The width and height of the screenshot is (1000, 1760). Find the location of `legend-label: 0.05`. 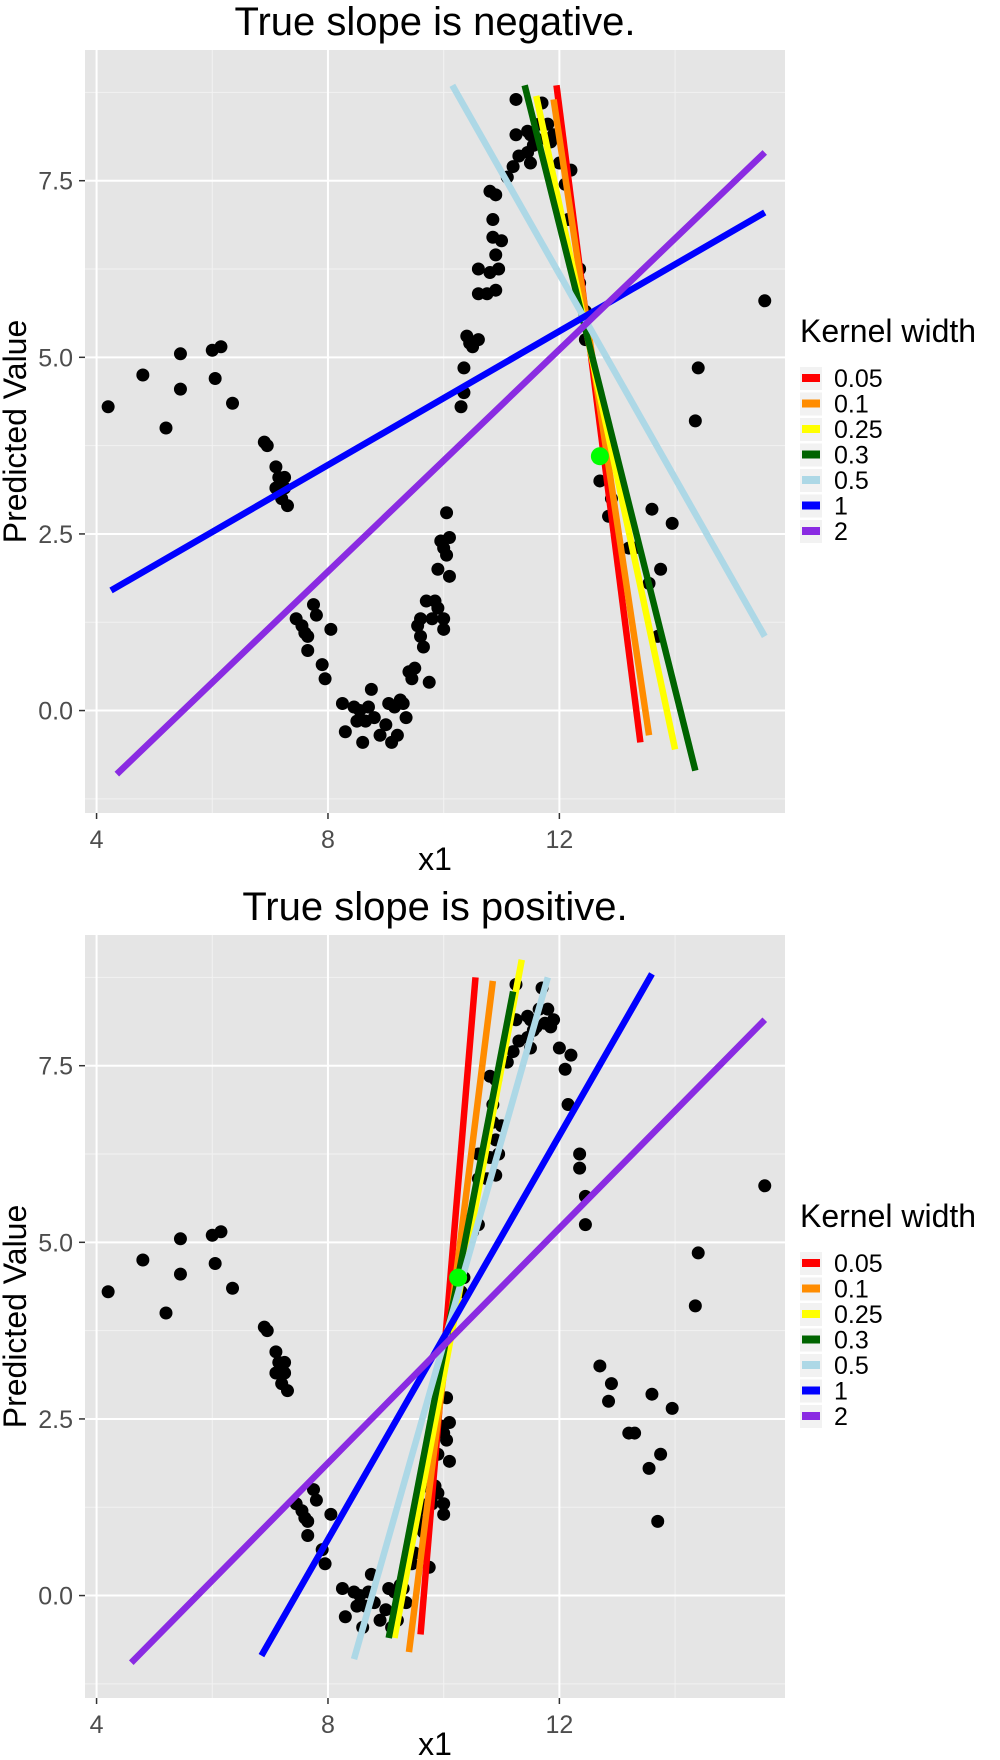

legend-label: 0.05 is located at coordinates (858, 379).